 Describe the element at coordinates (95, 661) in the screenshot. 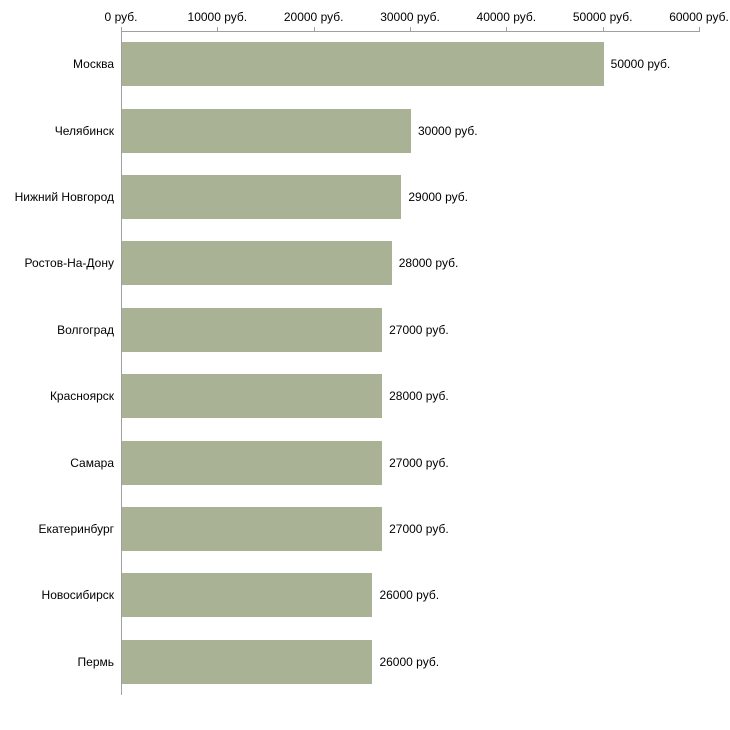

I see `category-label: Пермь` at that location.